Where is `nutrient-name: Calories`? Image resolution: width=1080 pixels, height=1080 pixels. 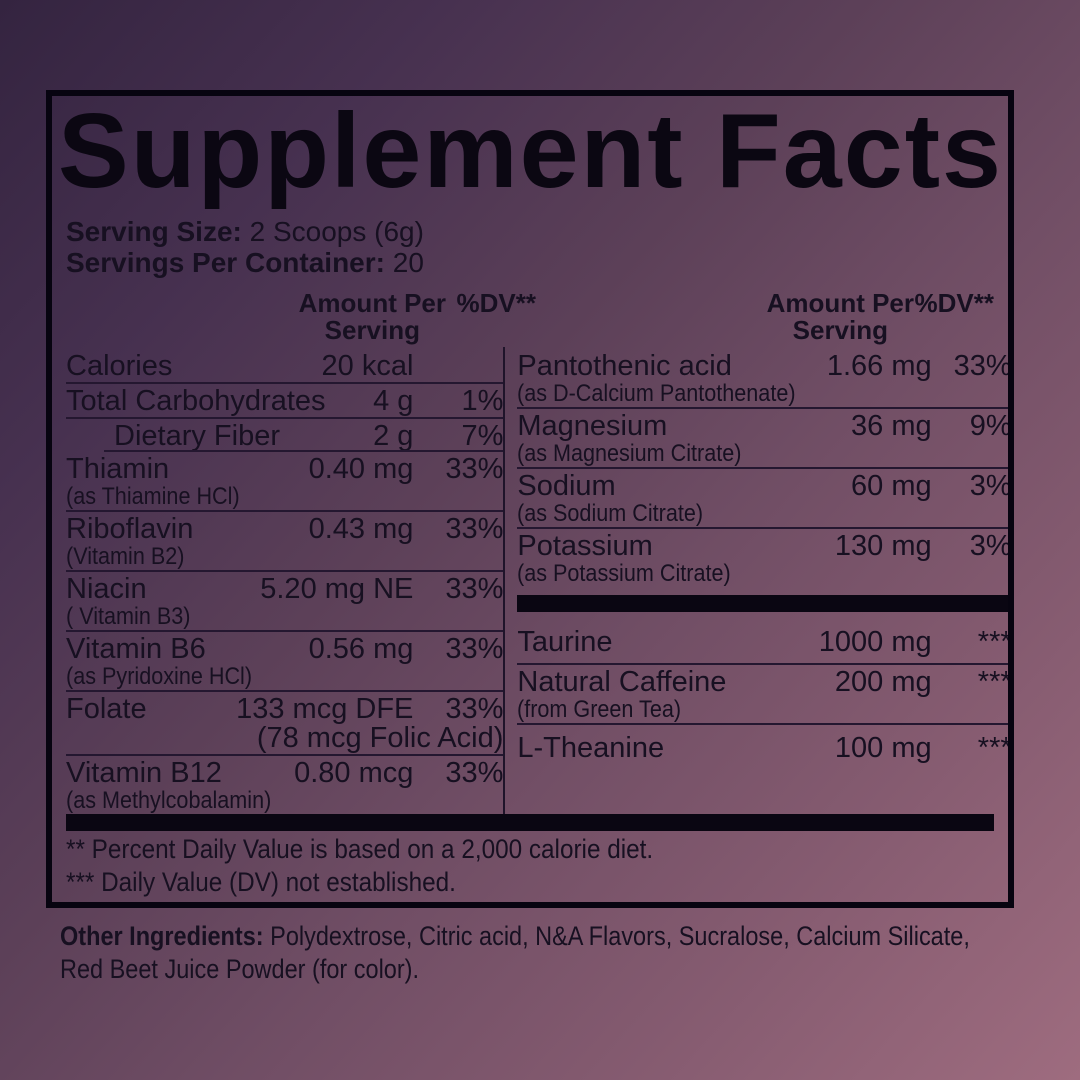
nutrient-name: Calories is located at coordinates (119, 366).